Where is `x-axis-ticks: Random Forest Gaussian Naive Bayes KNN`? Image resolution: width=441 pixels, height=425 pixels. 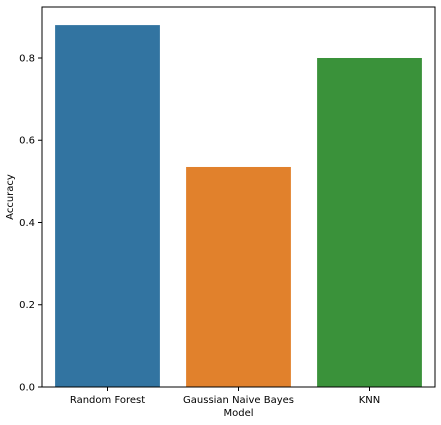 x-axis-ticks: Random Forest Gaussian Naive Bayes KNN is located at coordinates (225, 396).